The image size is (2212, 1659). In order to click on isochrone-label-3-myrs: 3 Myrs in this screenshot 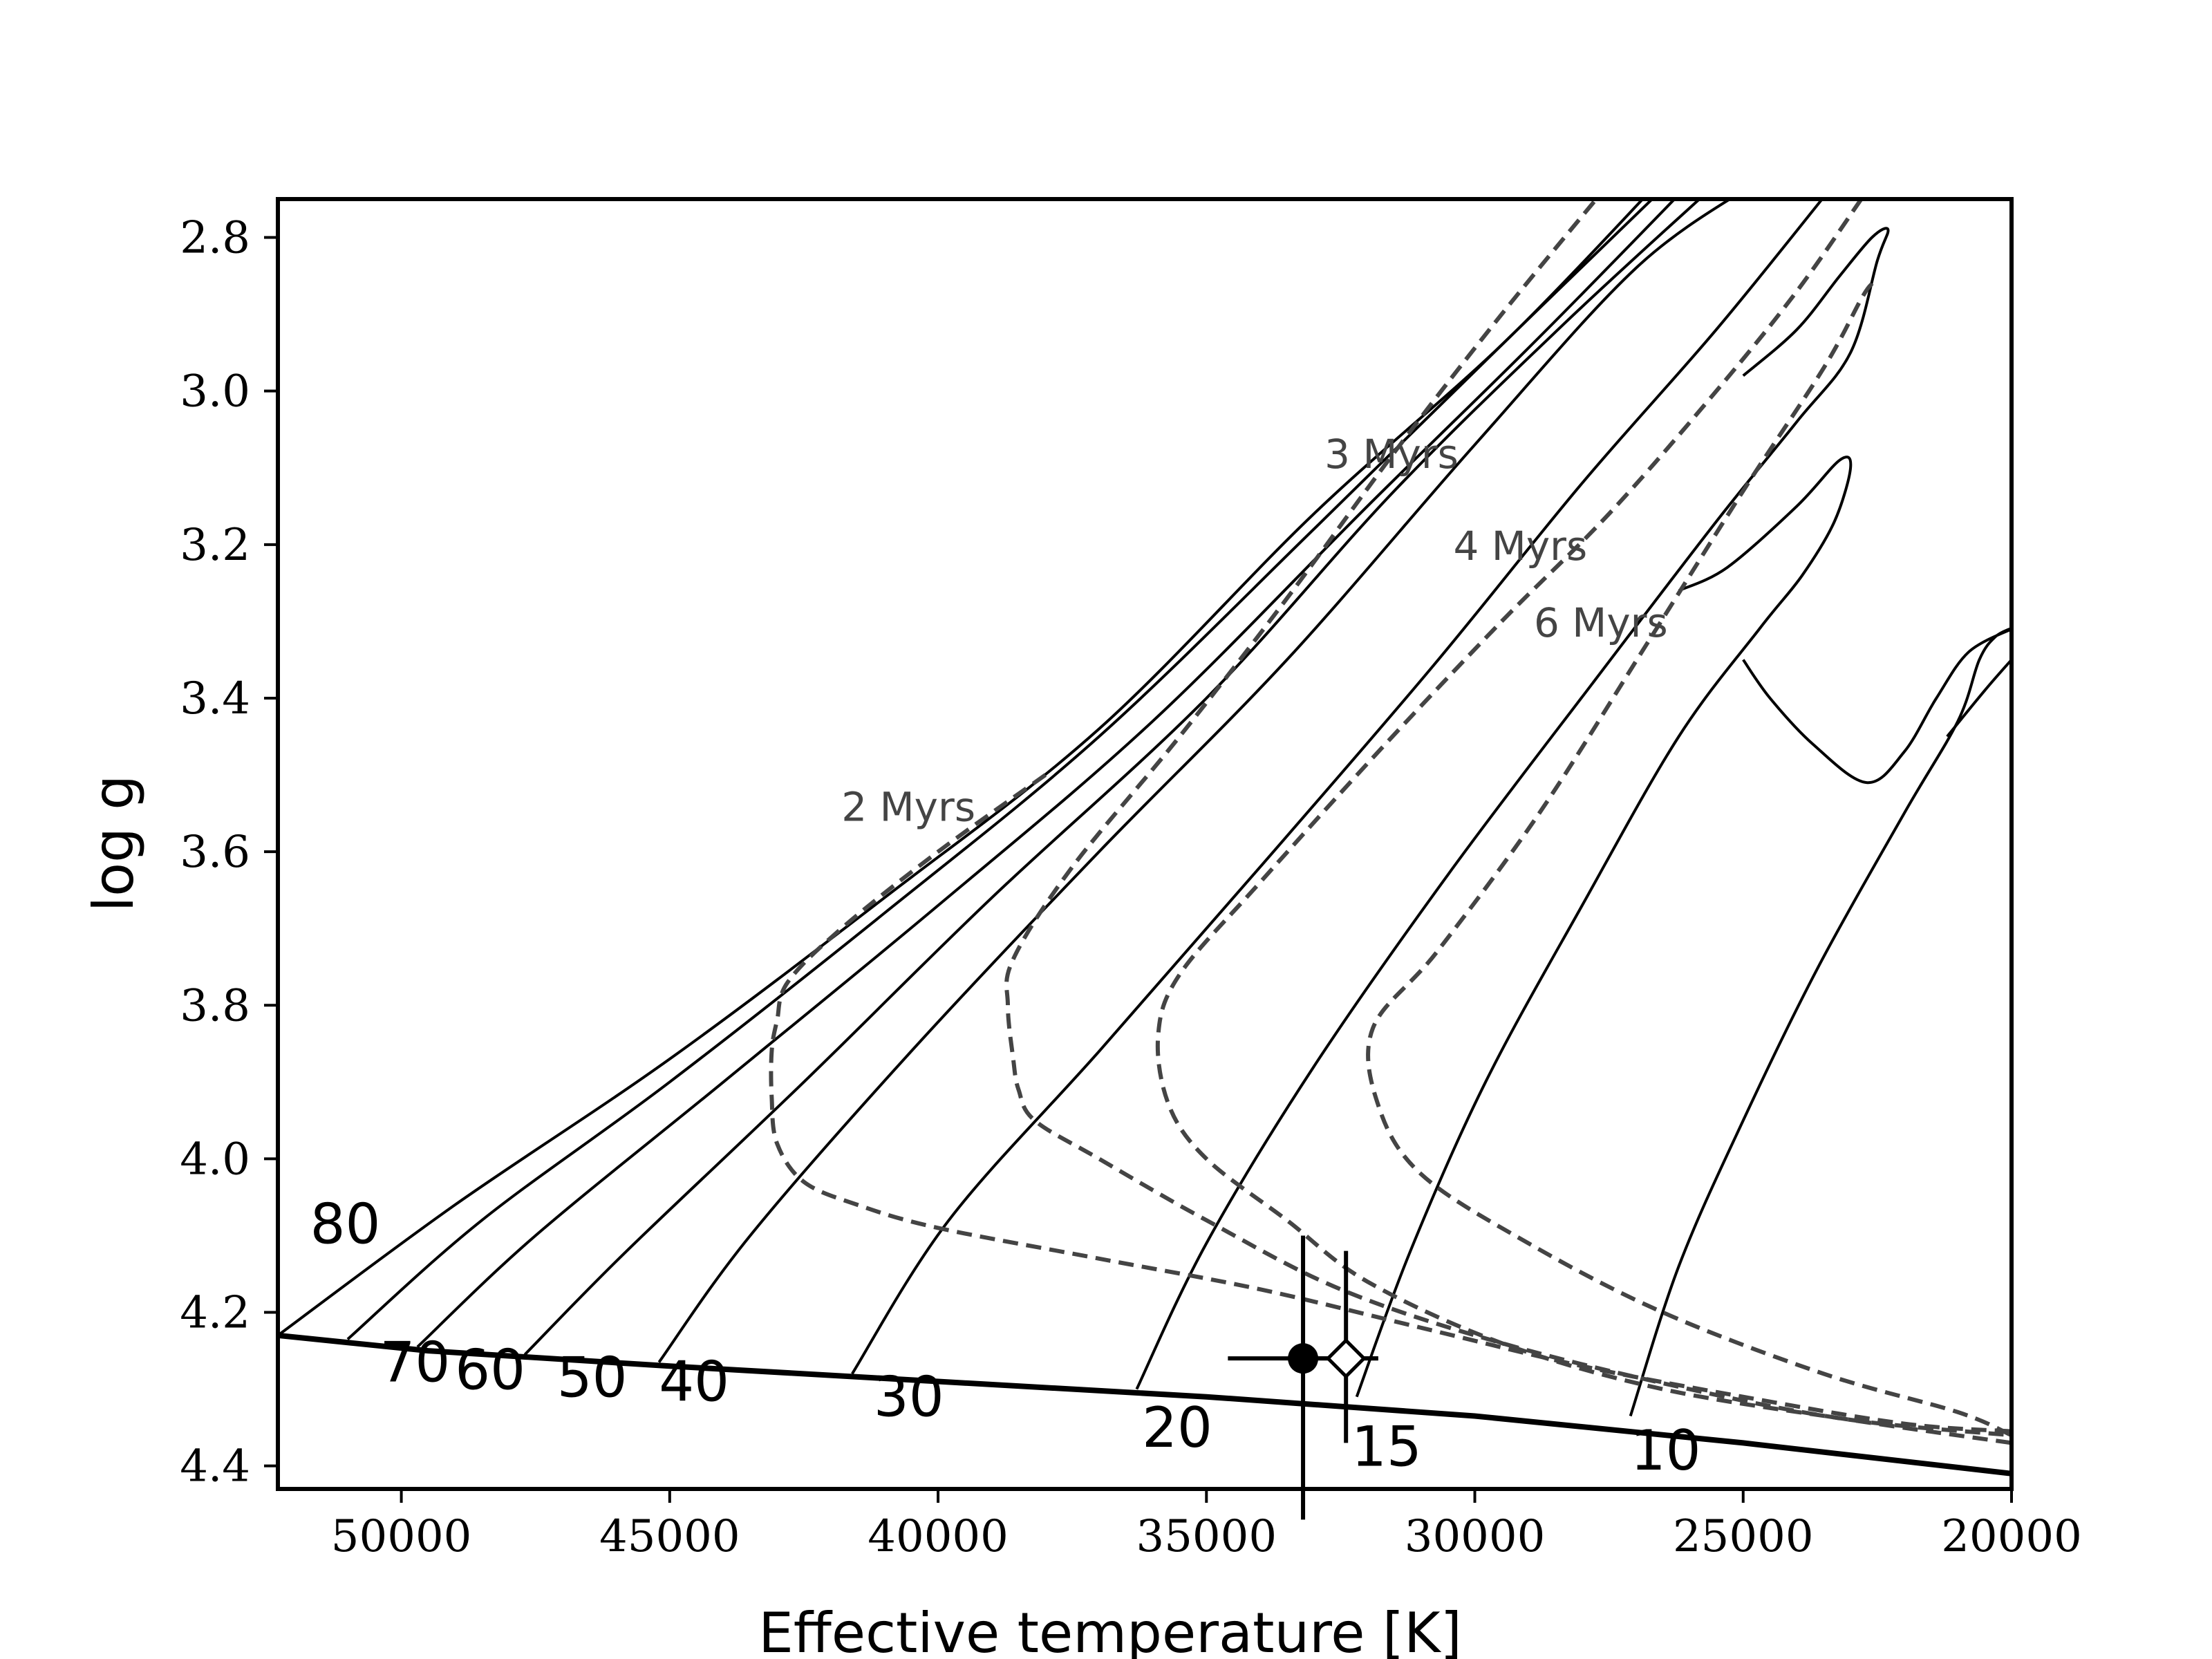, I will do `click(1391, 454)`.